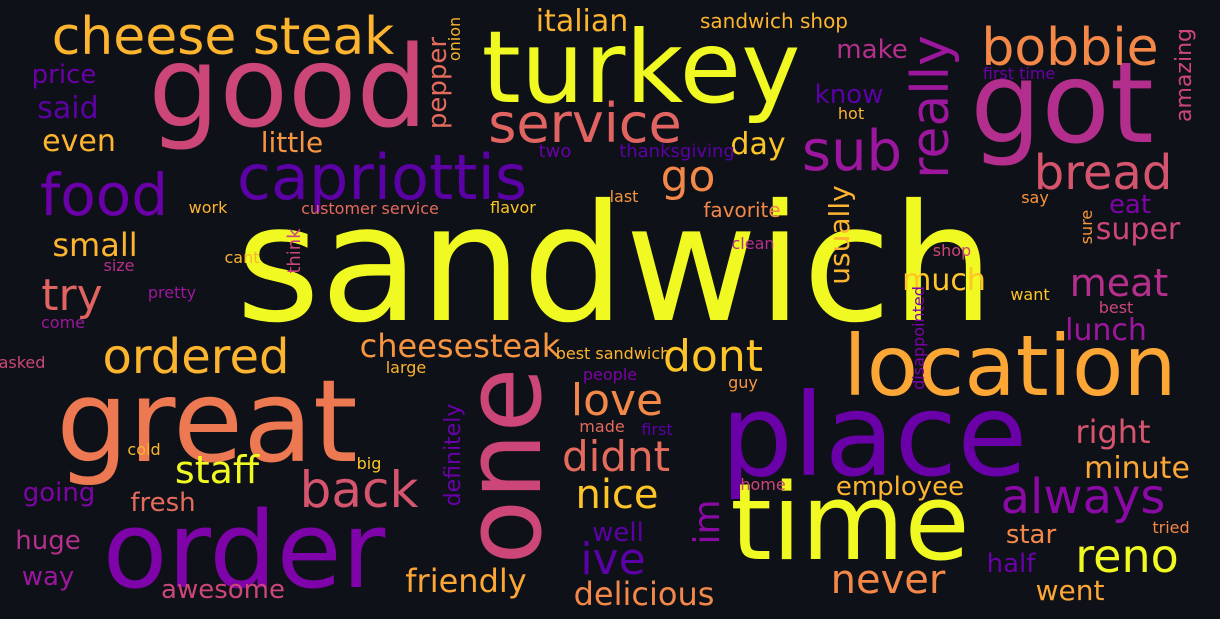 Image resolution: width=1220 pixels, height=619 pixels. I want to click on word-size: size, so click(119, 265).